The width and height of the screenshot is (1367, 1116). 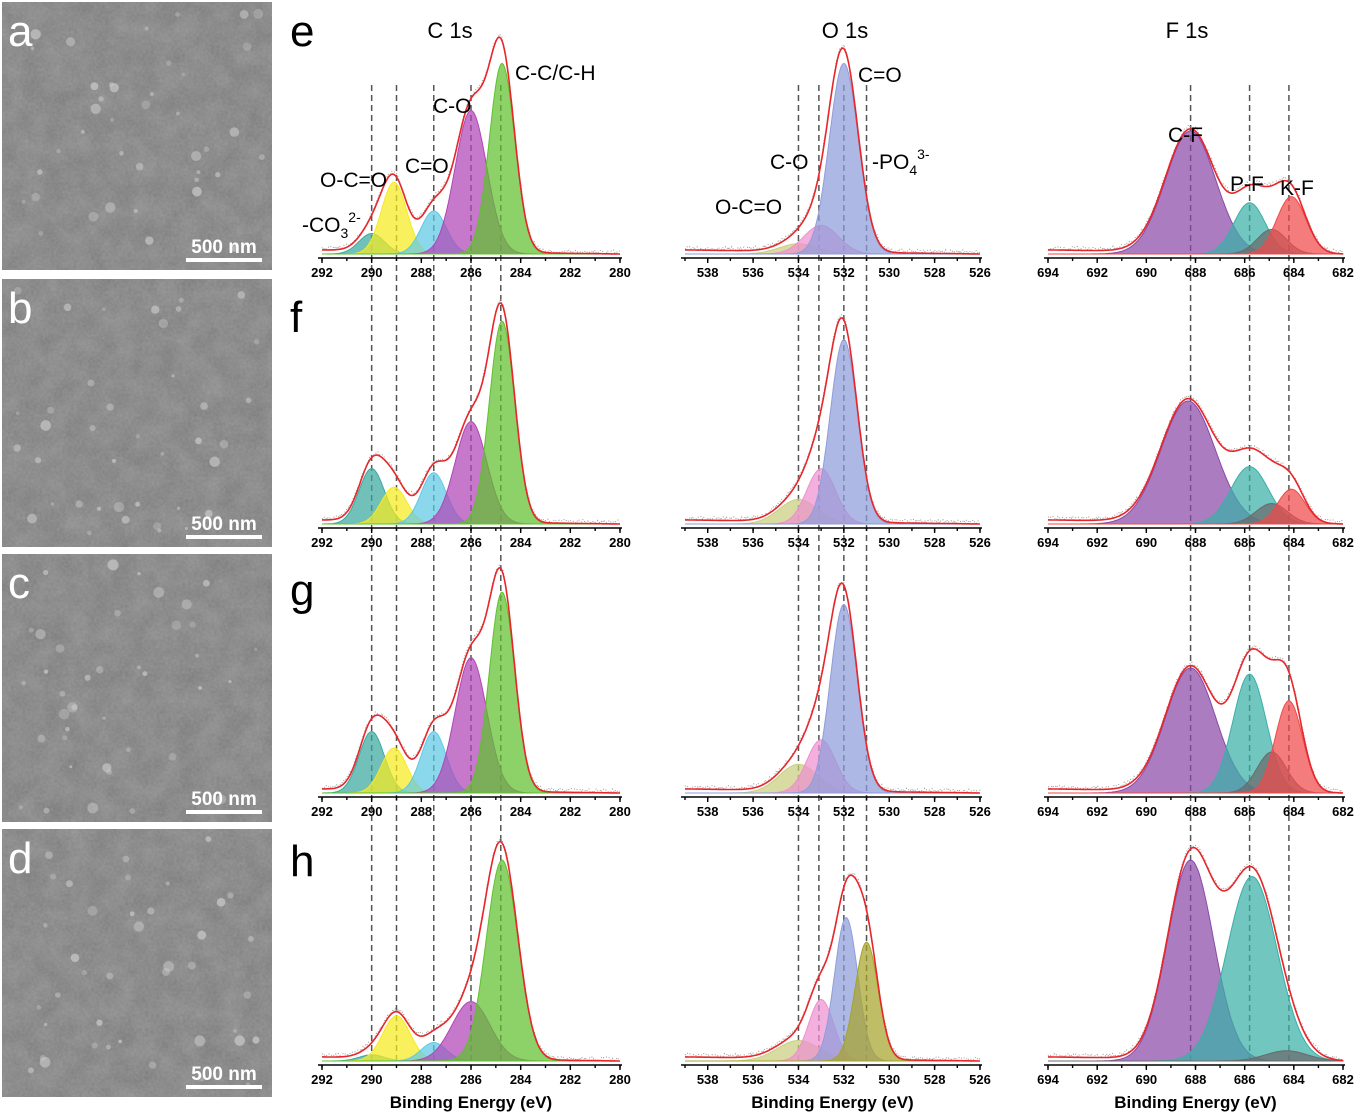 I want to click on peak-label: C=O, so click(x=880, y=75).